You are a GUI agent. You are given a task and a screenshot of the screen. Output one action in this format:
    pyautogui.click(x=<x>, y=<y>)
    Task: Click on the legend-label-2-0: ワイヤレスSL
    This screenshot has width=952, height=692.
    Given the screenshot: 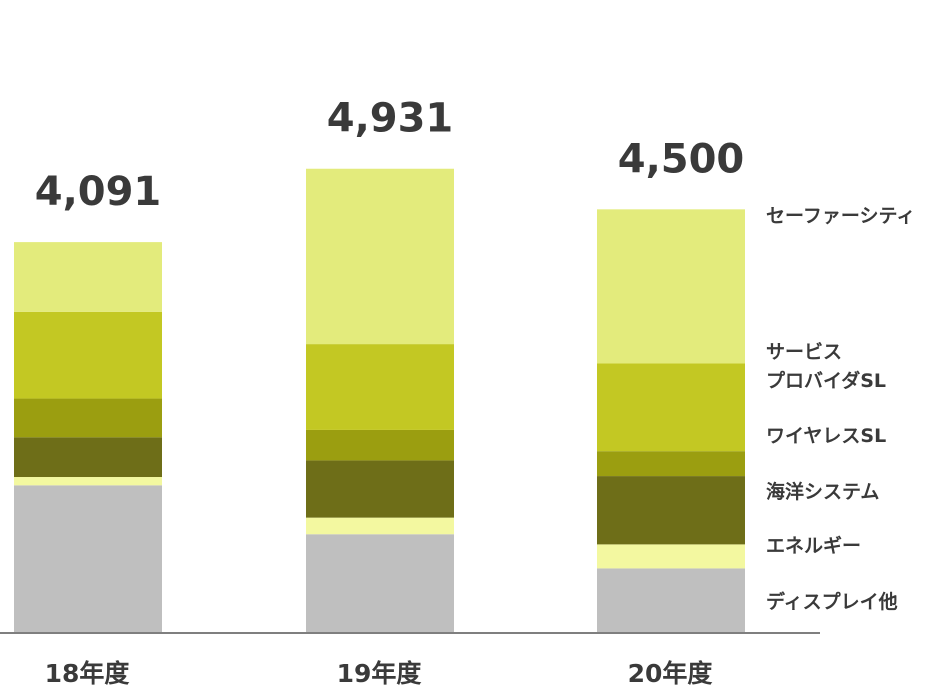 What is the action you would take?
    pyautogui.click(x=826, y=436)
    